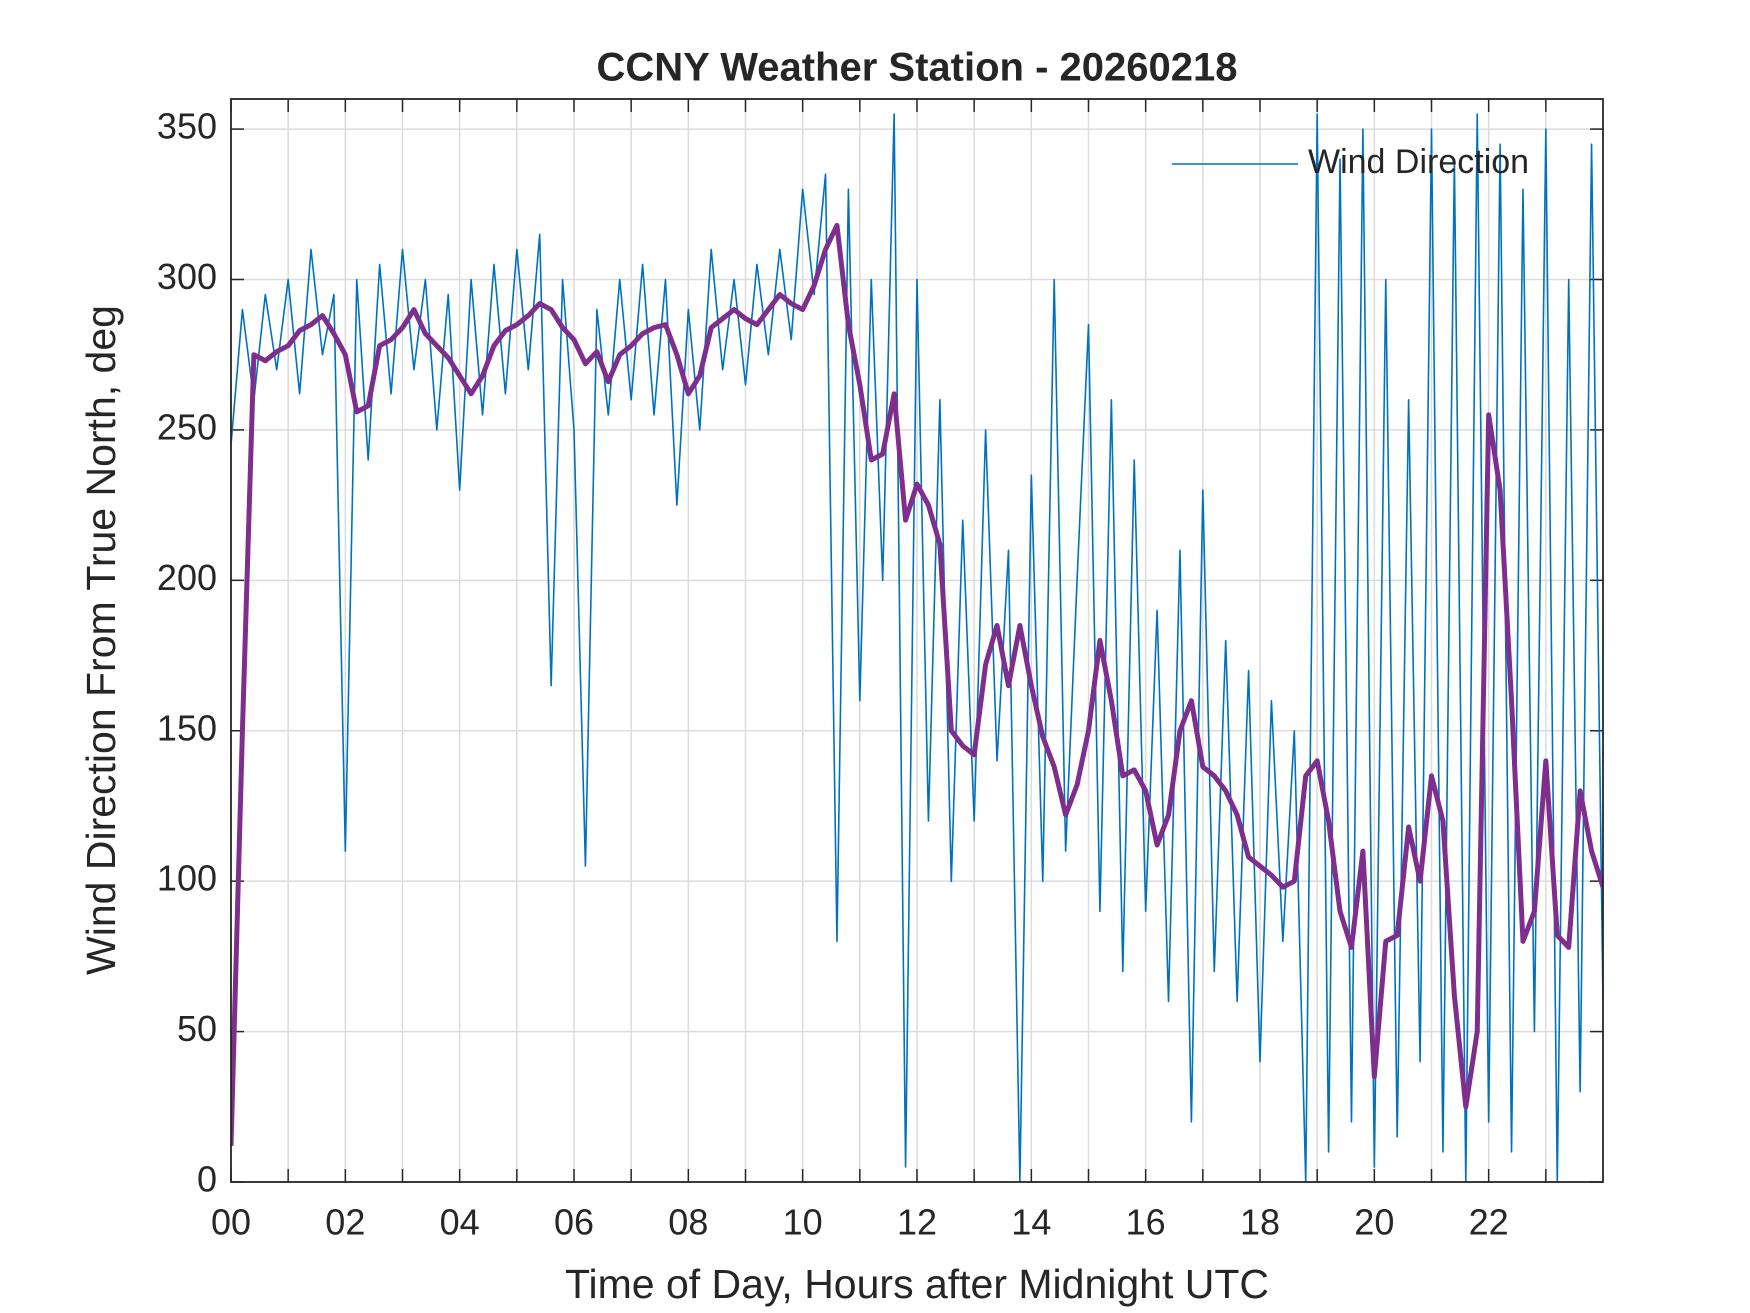  Describe the element at coordinates (101, 640) in the screenshot. I see `y-axis-label: Wind Direction From True North, deg` at that location.